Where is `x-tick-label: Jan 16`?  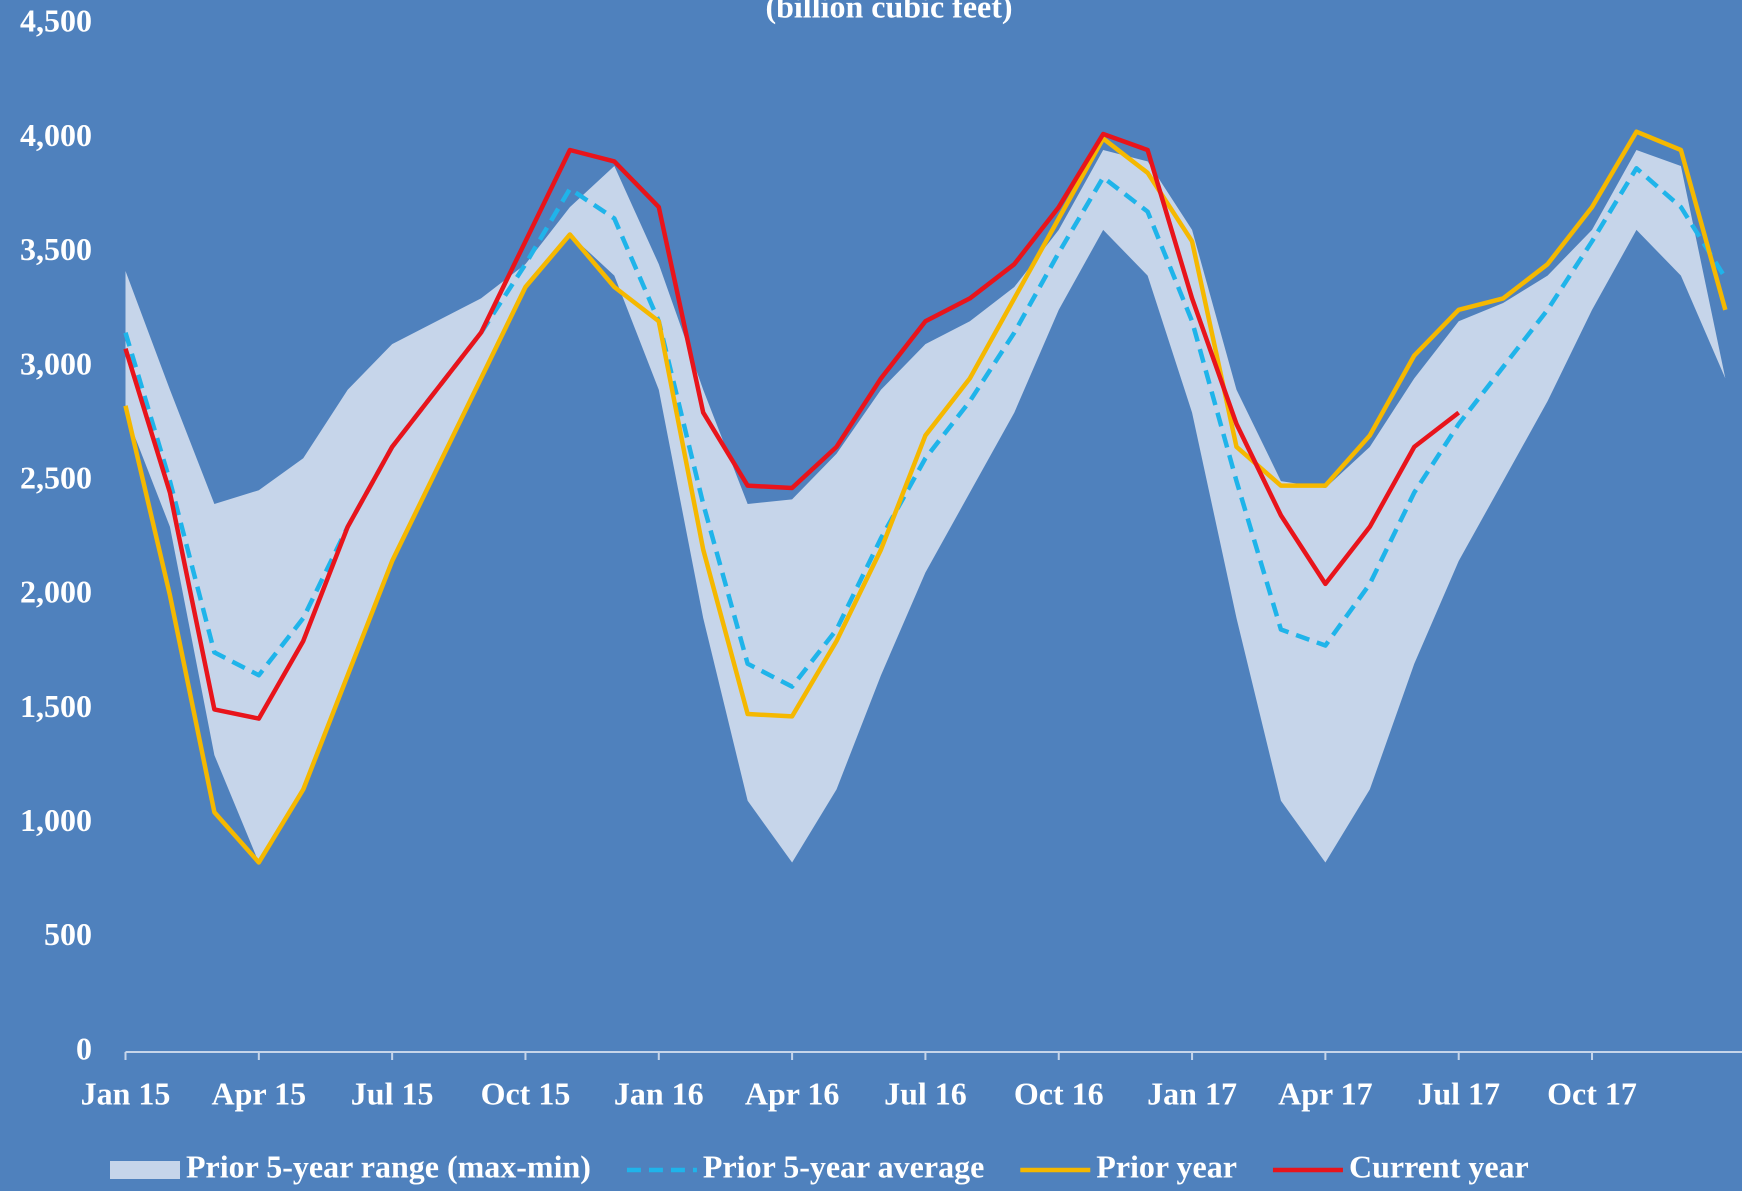 x-tick-label: Jan 16 is located at coordinates (659, 1093).